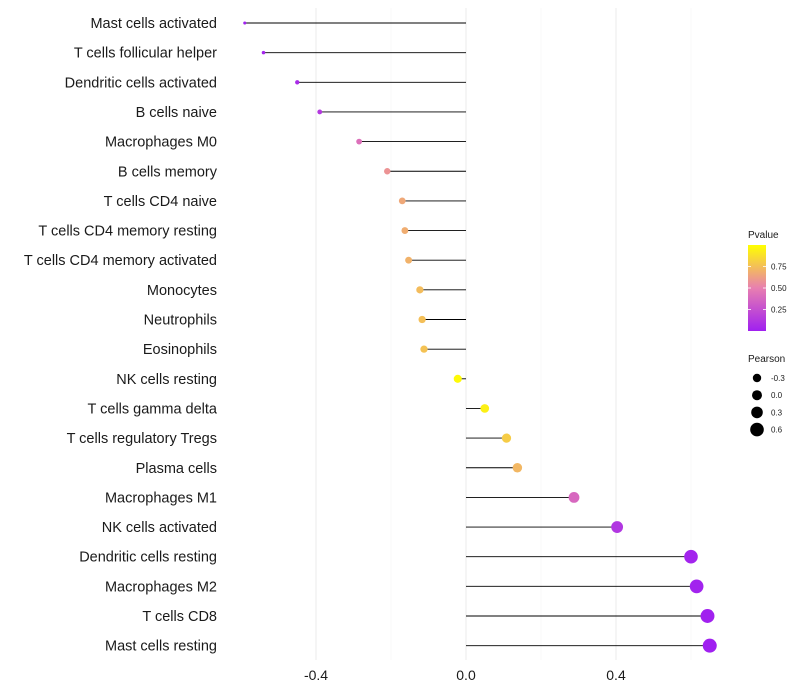  I want to click on pvalue-colorbar, so click(757, 288).